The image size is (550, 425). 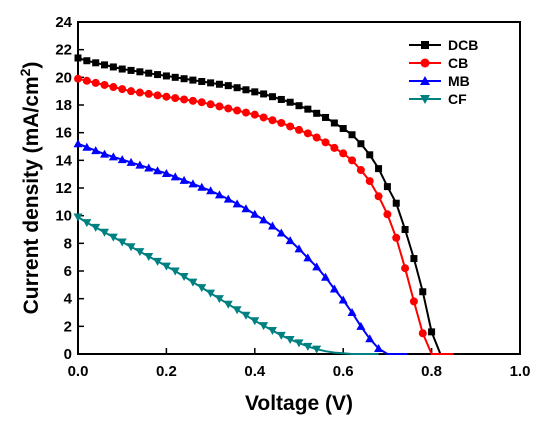 I want to click on legend-marker-mb, so click(x=425, y=80).